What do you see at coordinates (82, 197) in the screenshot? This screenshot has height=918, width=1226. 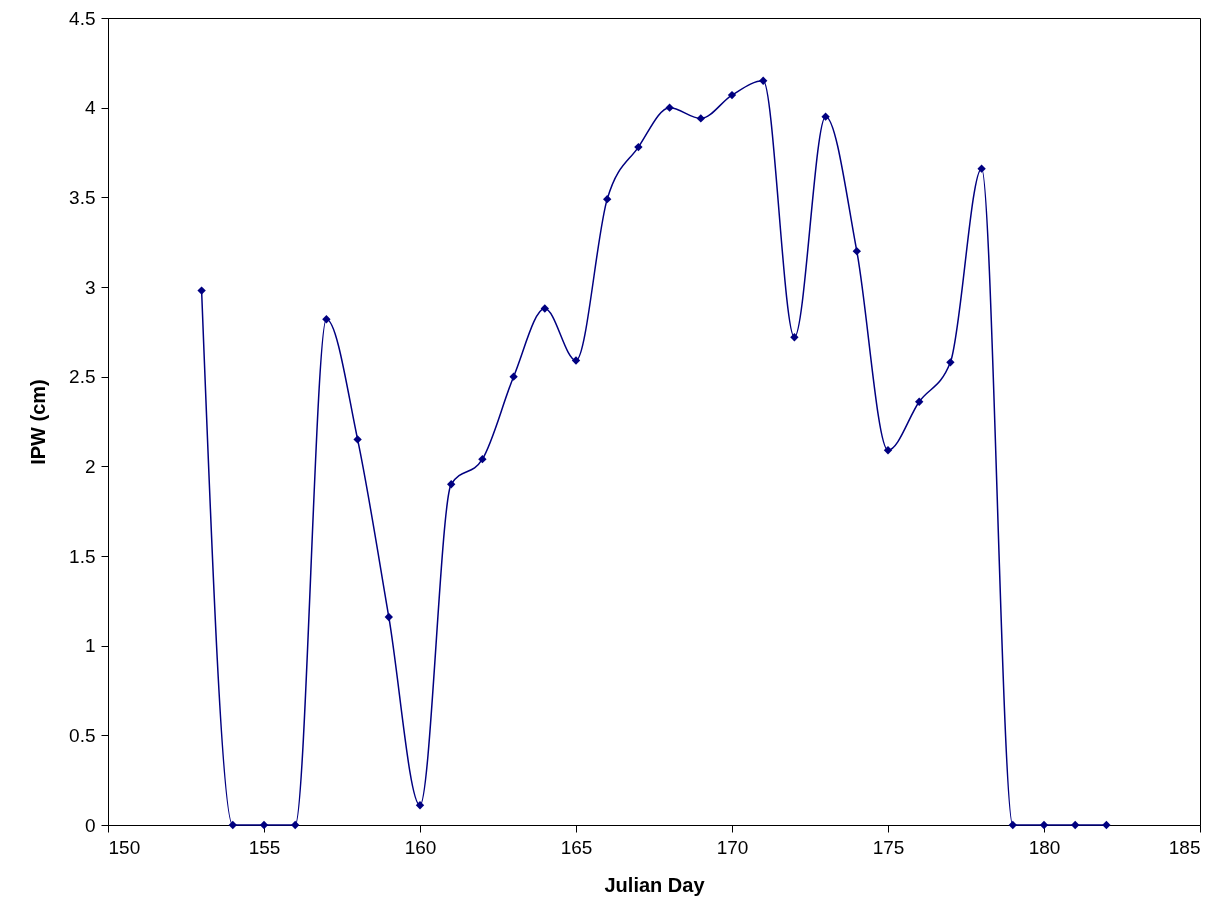 I see `y-tick-label: 3.5` at bounding box center [82, 197].